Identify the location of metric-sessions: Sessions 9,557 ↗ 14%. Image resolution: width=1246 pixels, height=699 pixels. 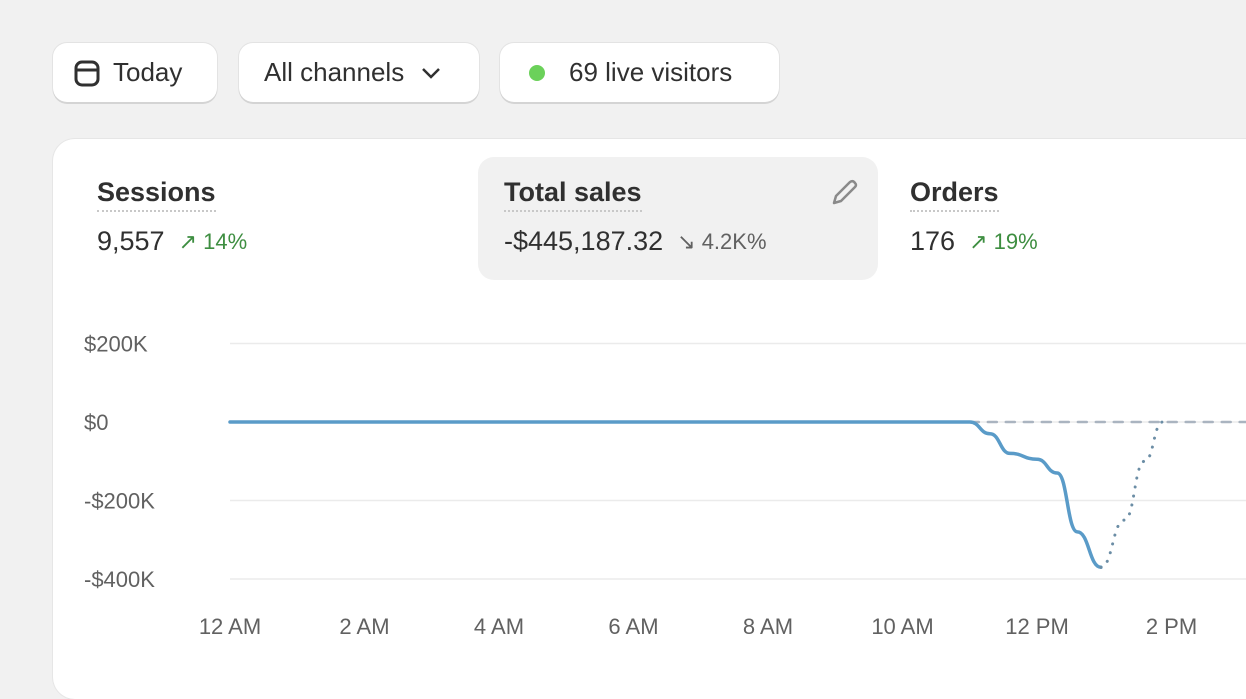
(271, 218).